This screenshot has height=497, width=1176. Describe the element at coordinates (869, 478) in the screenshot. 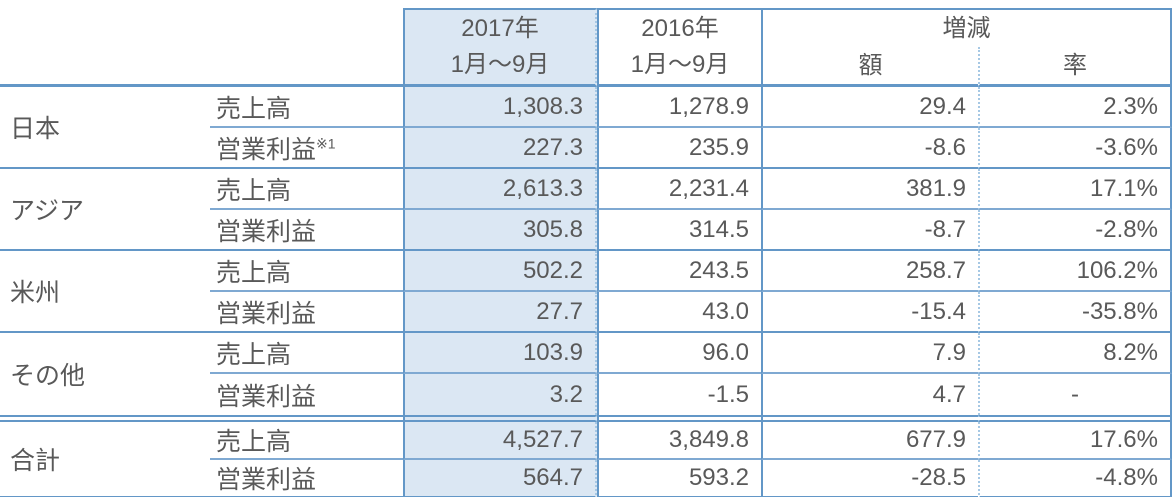

I see `change-amount-cell: -28.5` at that location.